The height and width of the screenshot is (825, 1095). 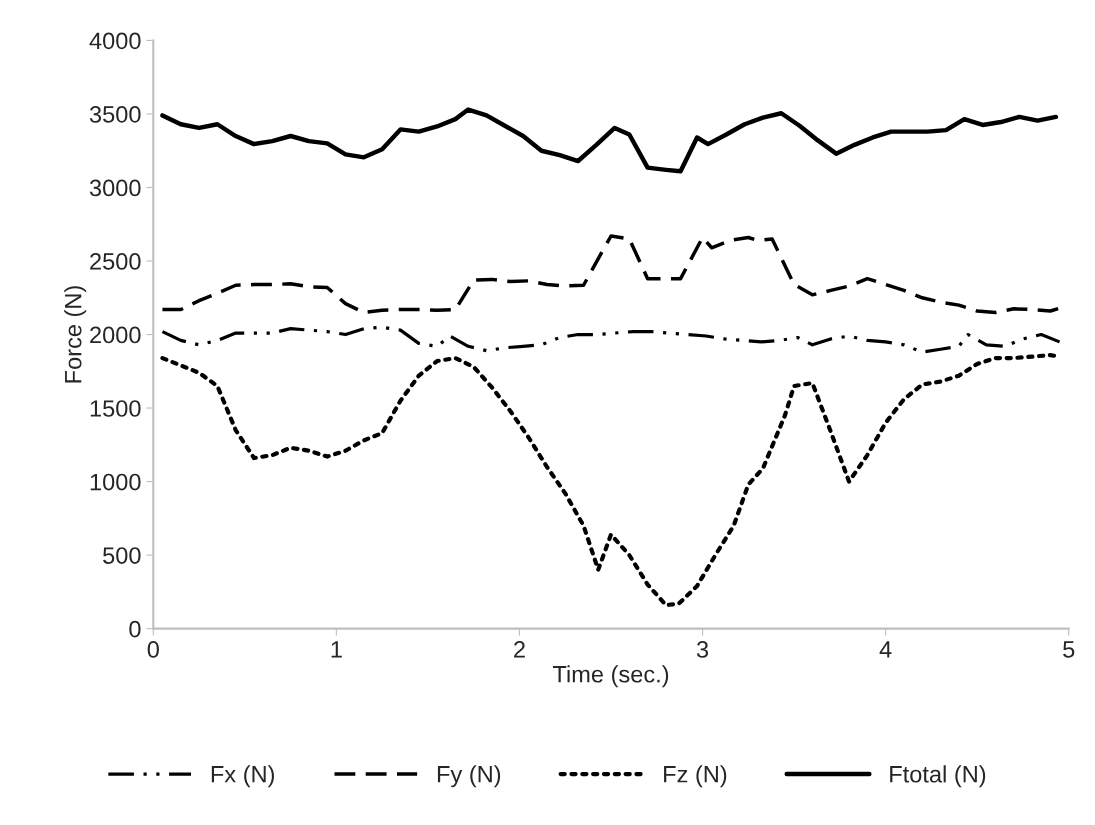 I want to click on y-tick-label: 0, so click(x=135, y=629).